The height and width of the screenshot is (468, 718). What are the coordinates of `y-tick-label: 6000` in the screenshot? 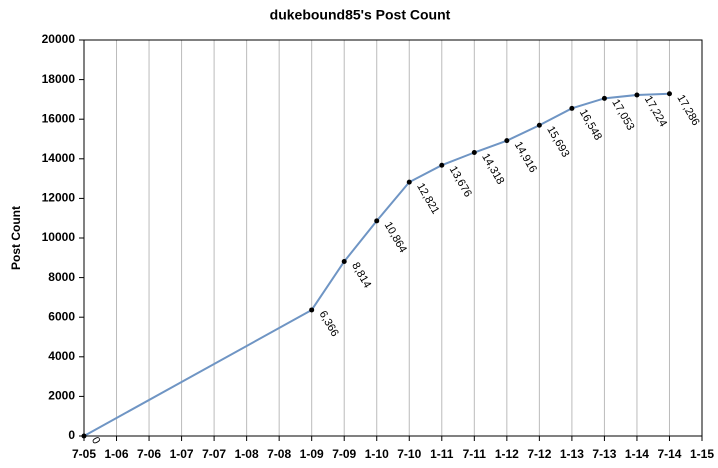 It's located at (61, 316).